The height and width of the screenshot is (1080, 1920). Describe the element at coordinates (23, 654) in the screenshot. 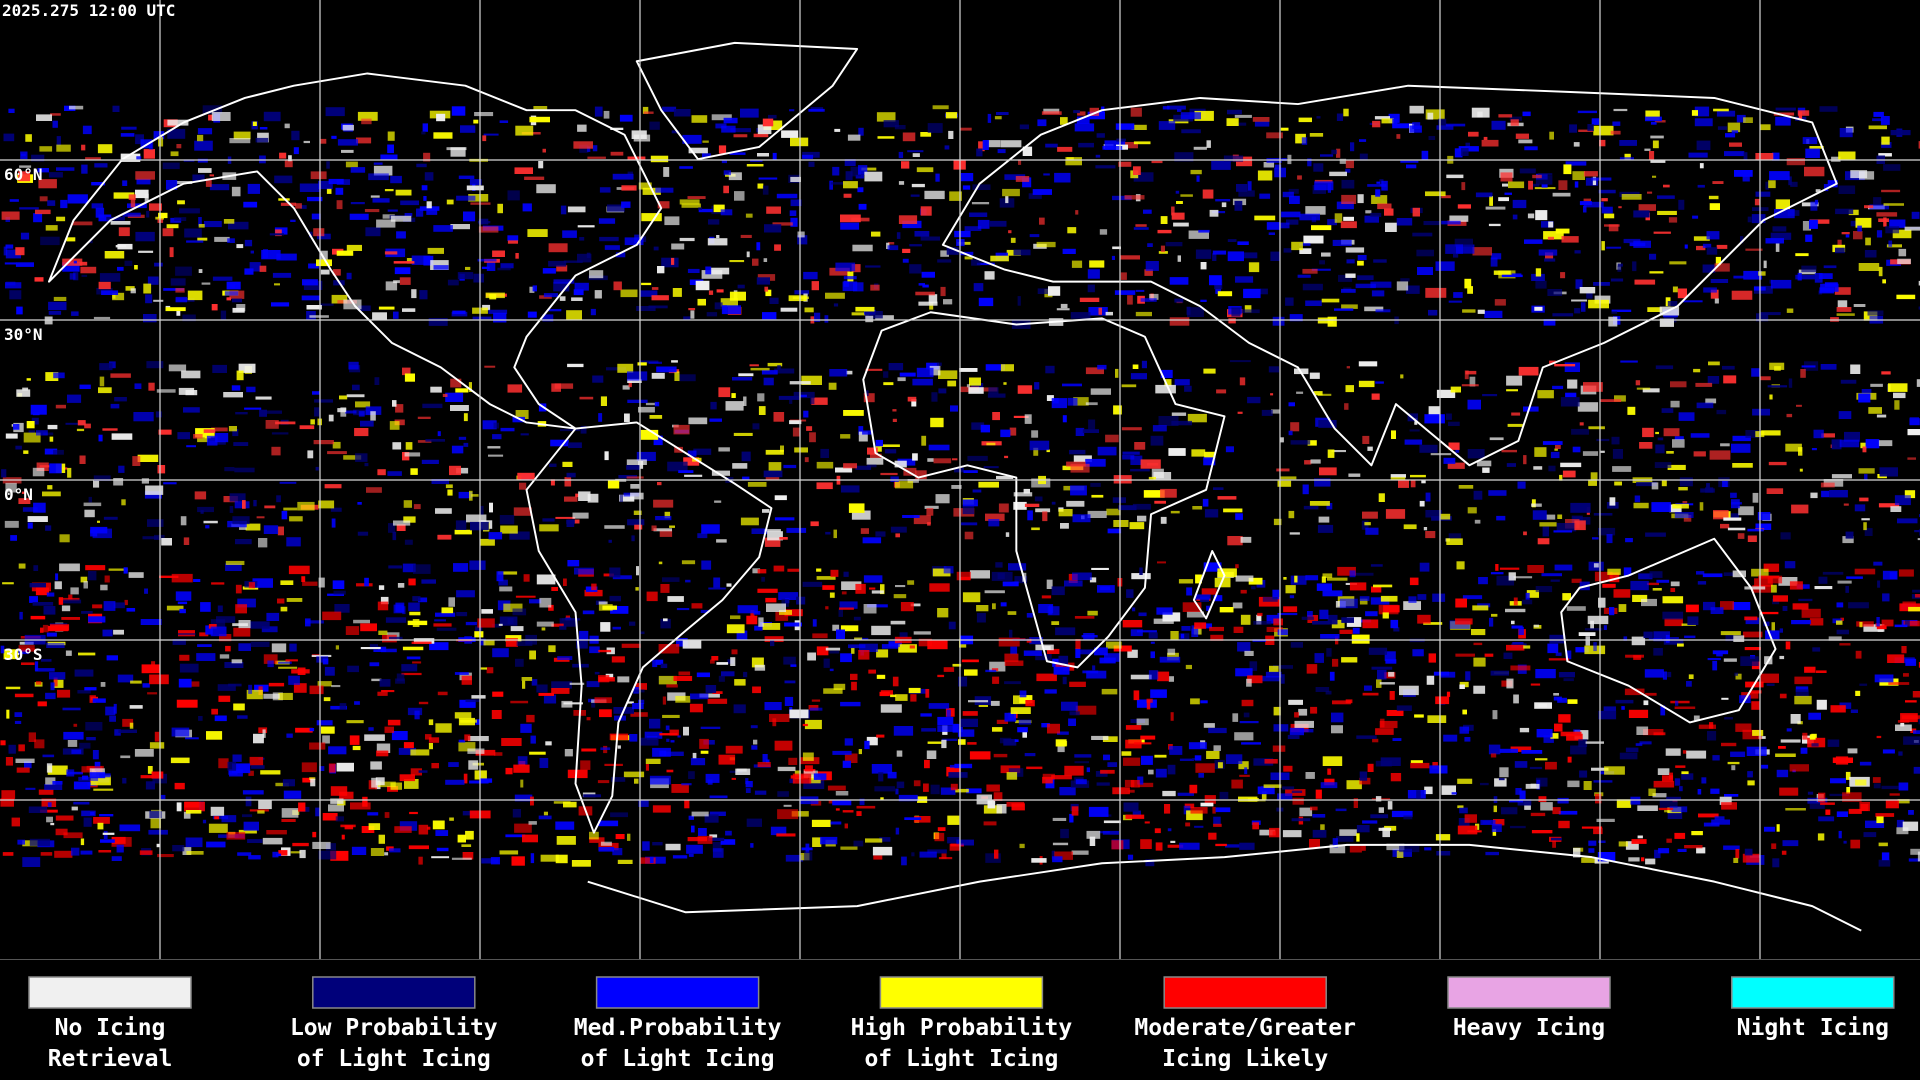

I see `latitude-label: 30°S` at that location.